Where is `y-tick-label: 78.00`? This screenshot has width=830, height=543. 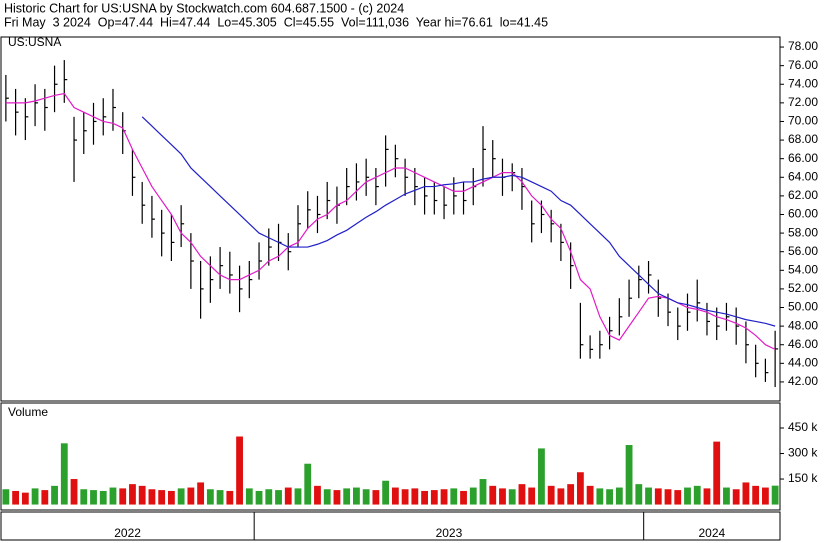
y-tick-label: 78.00 is located at coordinates (803, 46).